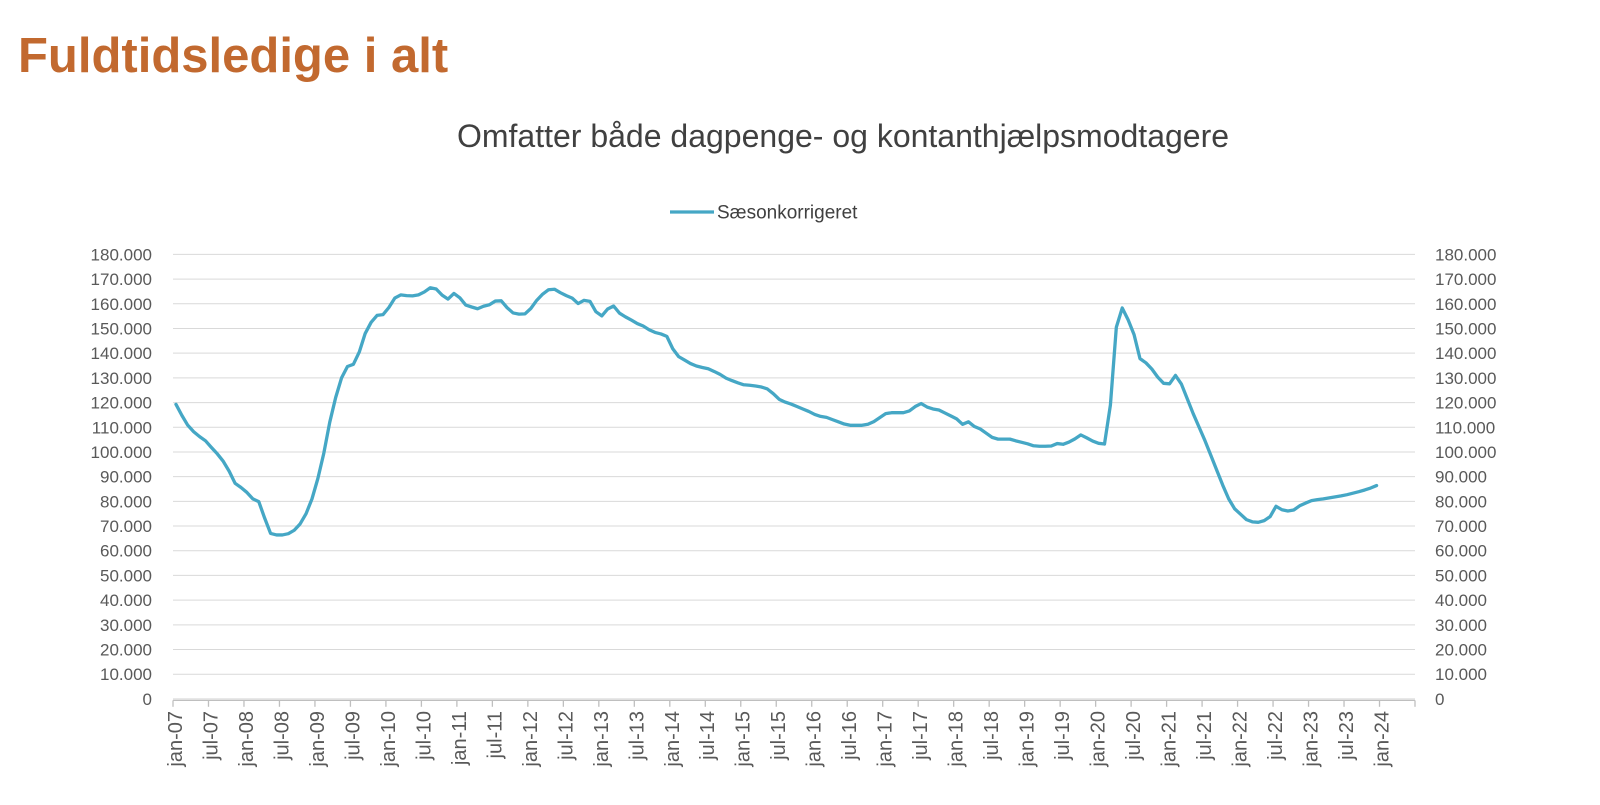  What do you see at coordinates (1461, 501) in the screenshot?
I see `y-tick-label-right: 80.000` at bounding box center [1461, 501].